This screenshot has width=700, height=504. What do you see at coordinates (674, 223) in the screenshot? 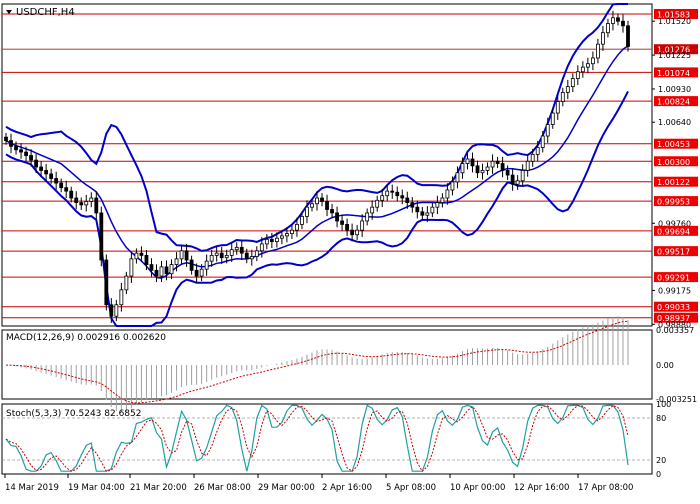
I see `price-label: 0.99760` at bounding box center [674, 223].